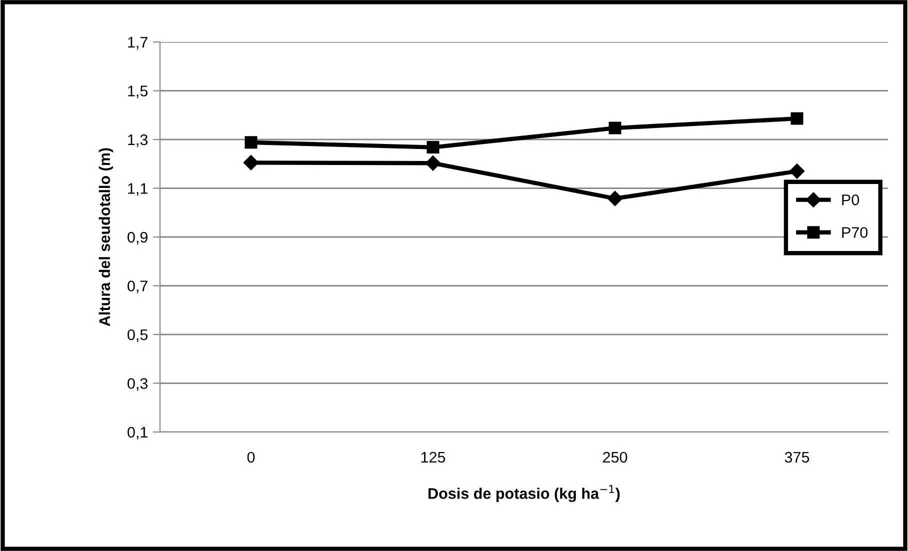 The height and width of the screenshot is (551, 908). Describe the element at coordinates (138, 189) in the screenshot. I see `y-tick-label: 1,1` at that location.